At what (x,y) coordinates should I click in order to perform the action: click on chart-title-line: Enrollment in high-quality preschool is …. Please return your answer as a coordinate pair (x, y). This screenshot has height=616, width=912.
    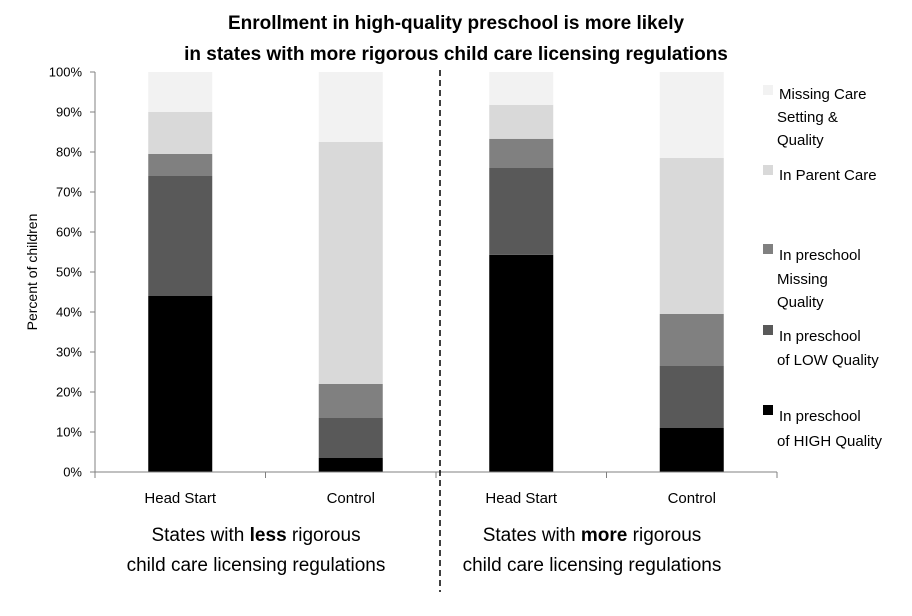
    Looking at the image, I should click on (456, 23).